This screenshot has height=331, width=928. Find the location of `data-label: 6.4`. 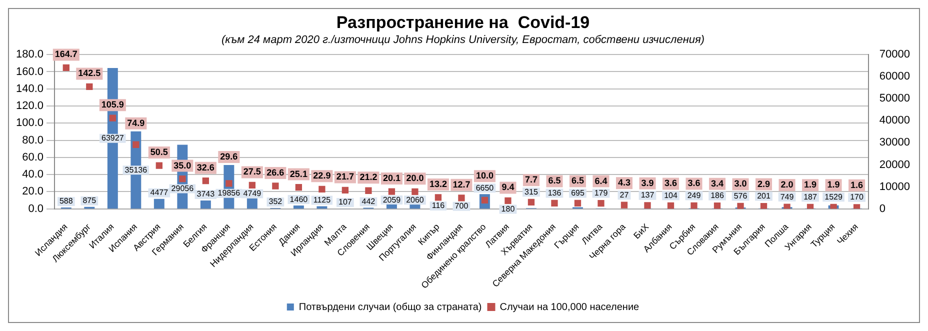

data-label: 6.4 is located at coordinates (601, 181).